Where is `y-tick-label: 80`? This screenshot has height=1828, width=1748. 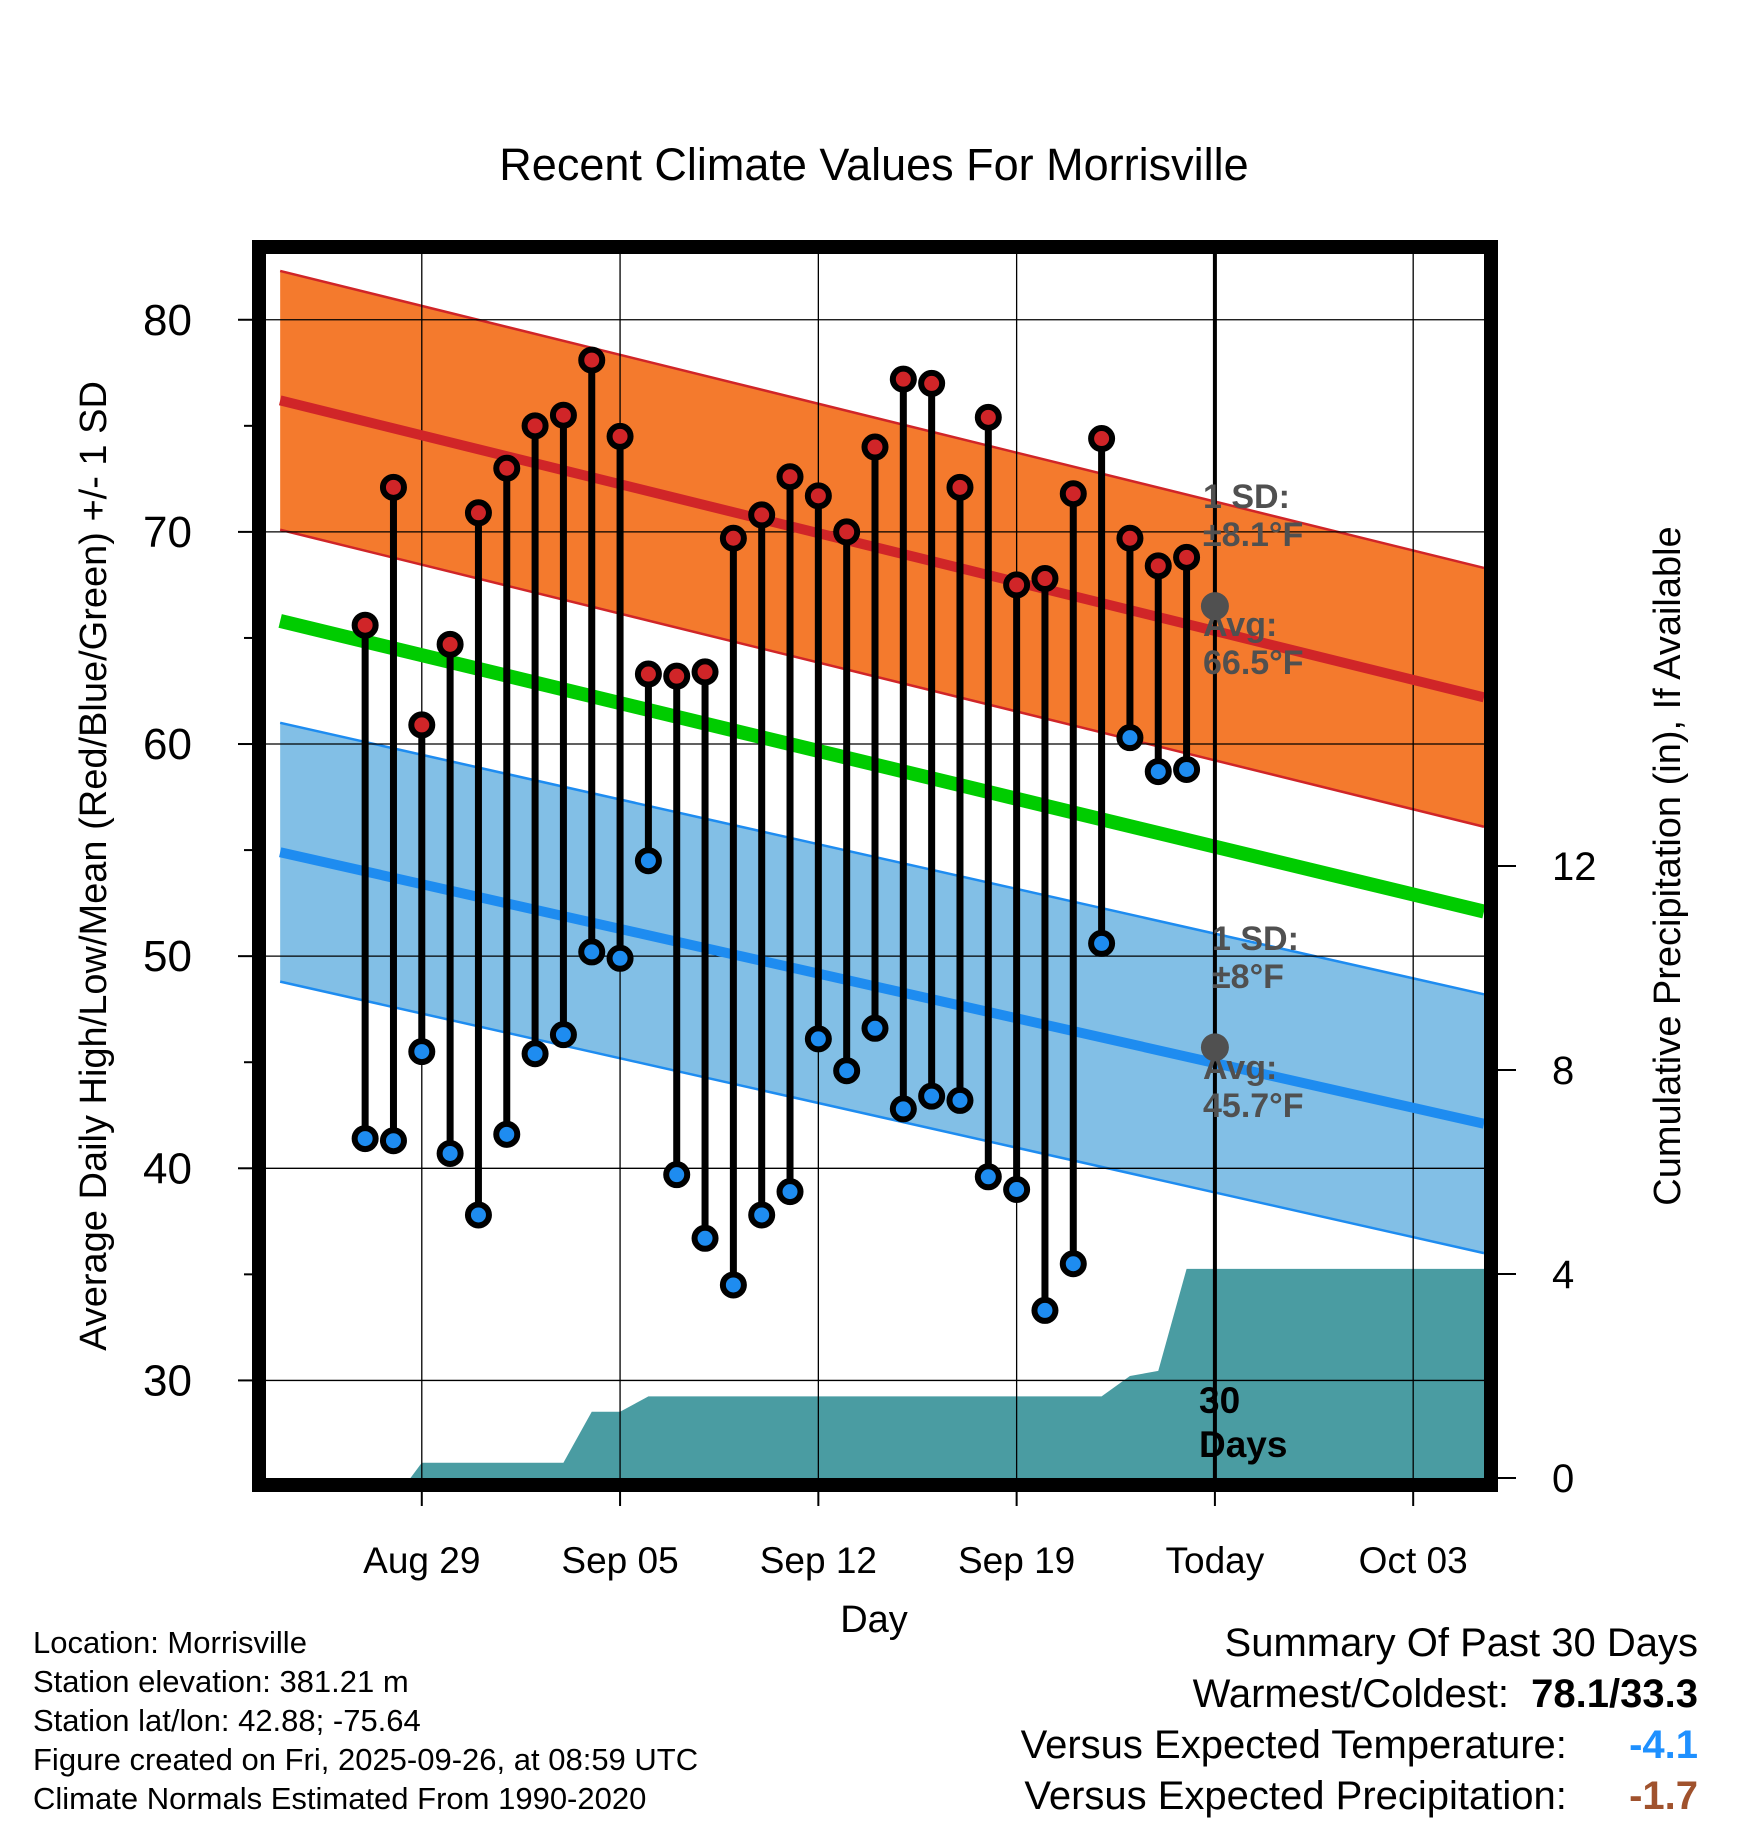
y-tick-label: 80 is located at coordinates (167, 320).